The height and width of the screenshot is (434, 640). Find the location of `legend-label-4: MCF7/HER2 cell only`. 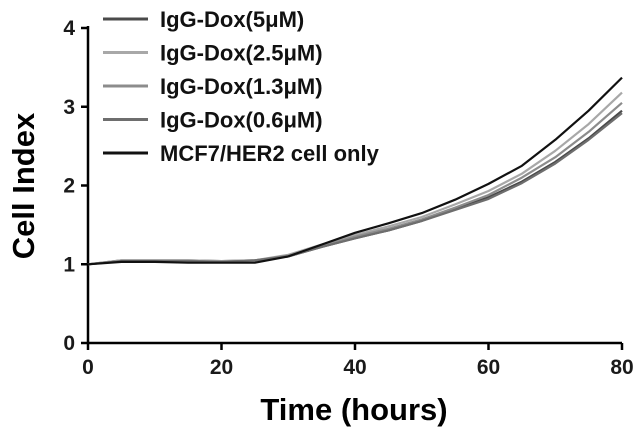

legend-label-4: MCF7/HER2 cell only is located at coordinates (270, 153).